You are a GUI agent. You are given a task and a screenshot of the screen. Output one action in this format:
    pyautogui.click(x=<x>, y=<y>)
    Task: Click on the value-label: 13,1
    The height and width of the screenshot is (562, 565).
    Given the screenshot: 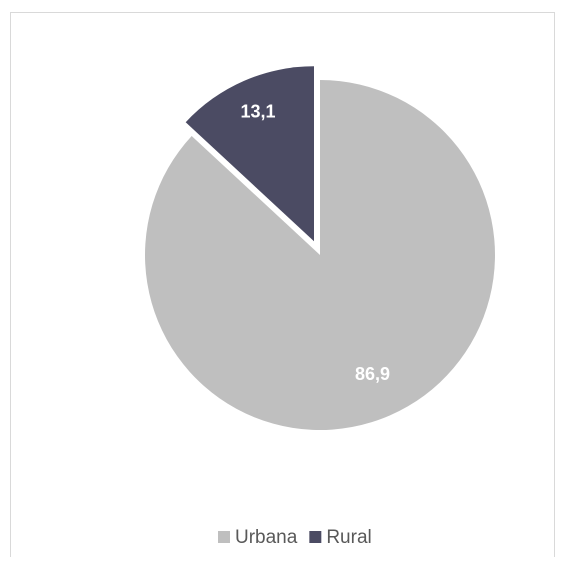 What is the action you would take?
    pyautogui.click(x=257, y=112)
    